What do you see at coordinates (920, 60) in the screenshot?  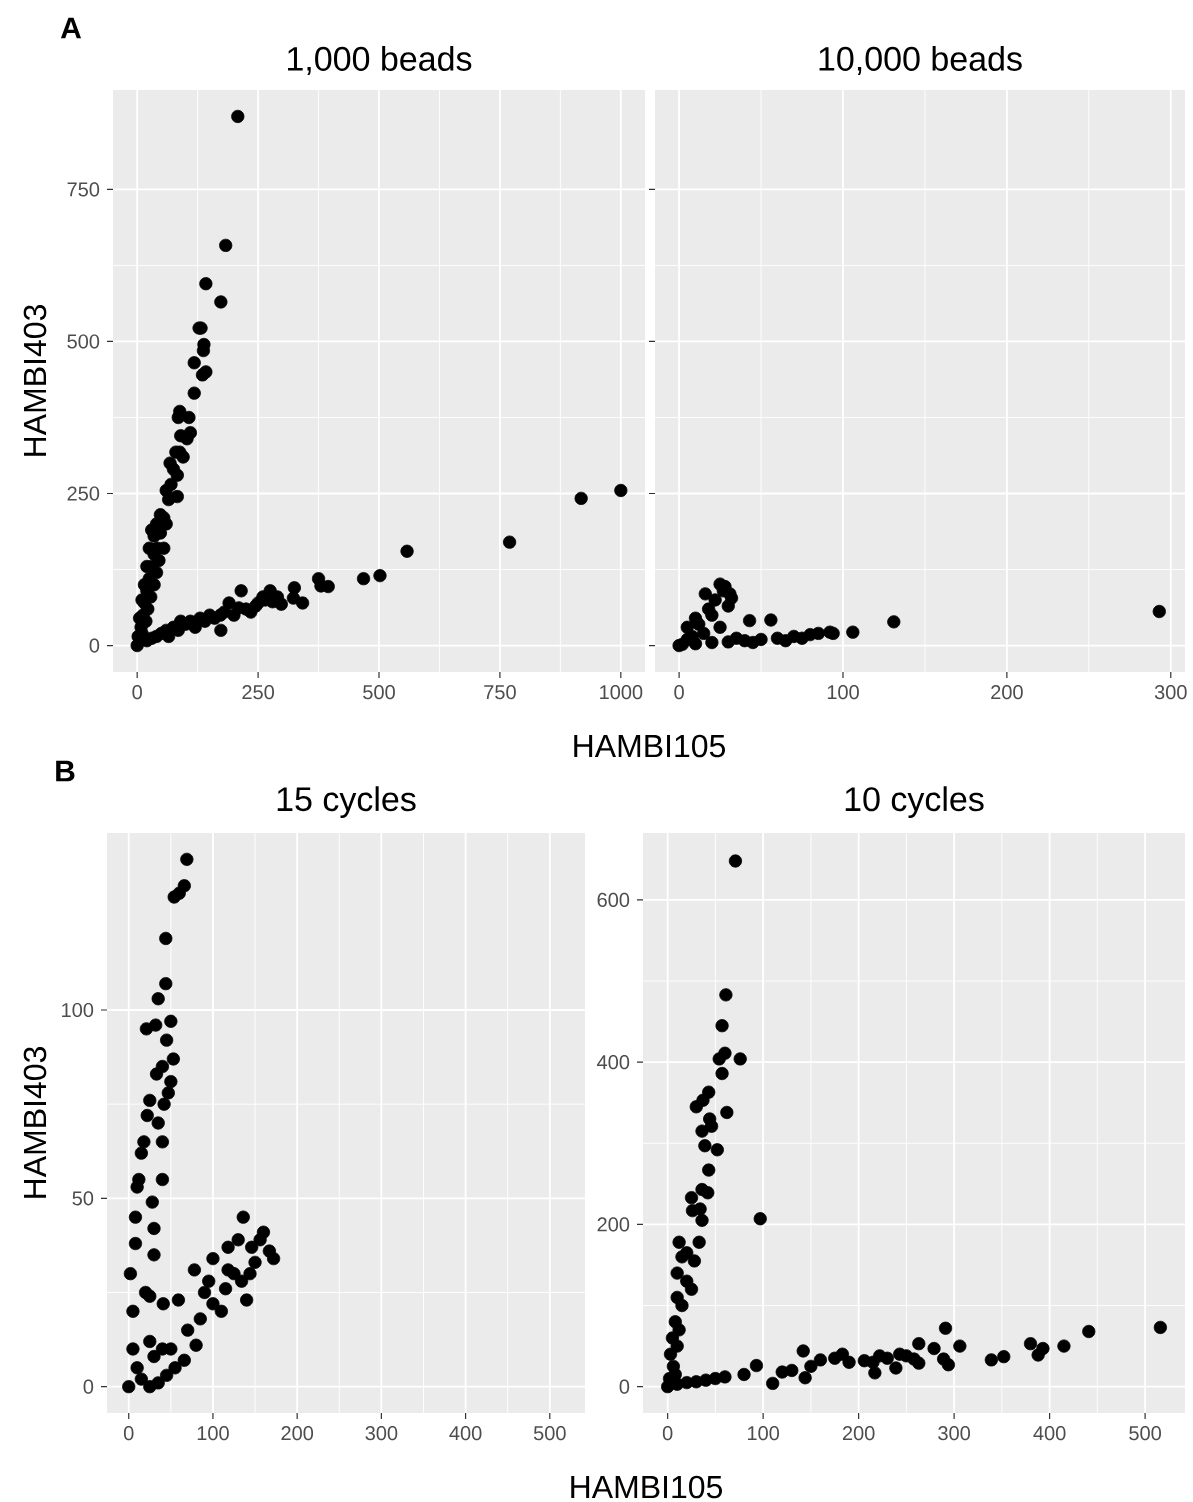 I see `chart-title: 10,000 beads` at bounding box center [920, 60].